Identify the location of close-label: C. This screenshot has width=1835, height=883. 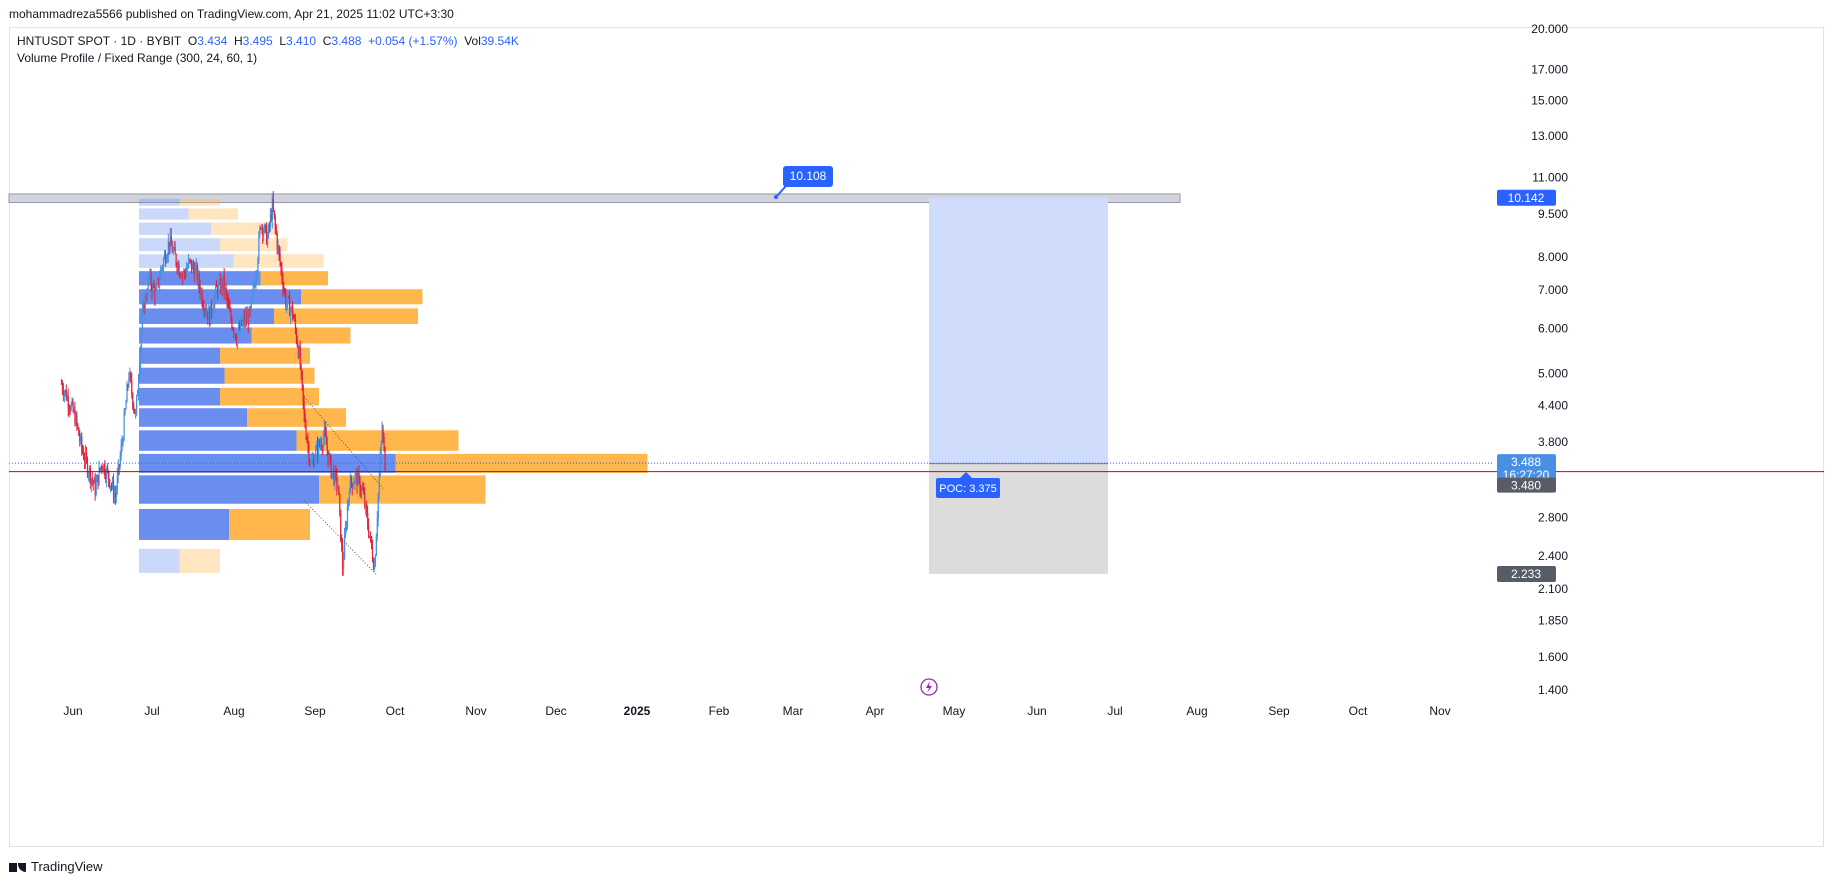
(327, 41).